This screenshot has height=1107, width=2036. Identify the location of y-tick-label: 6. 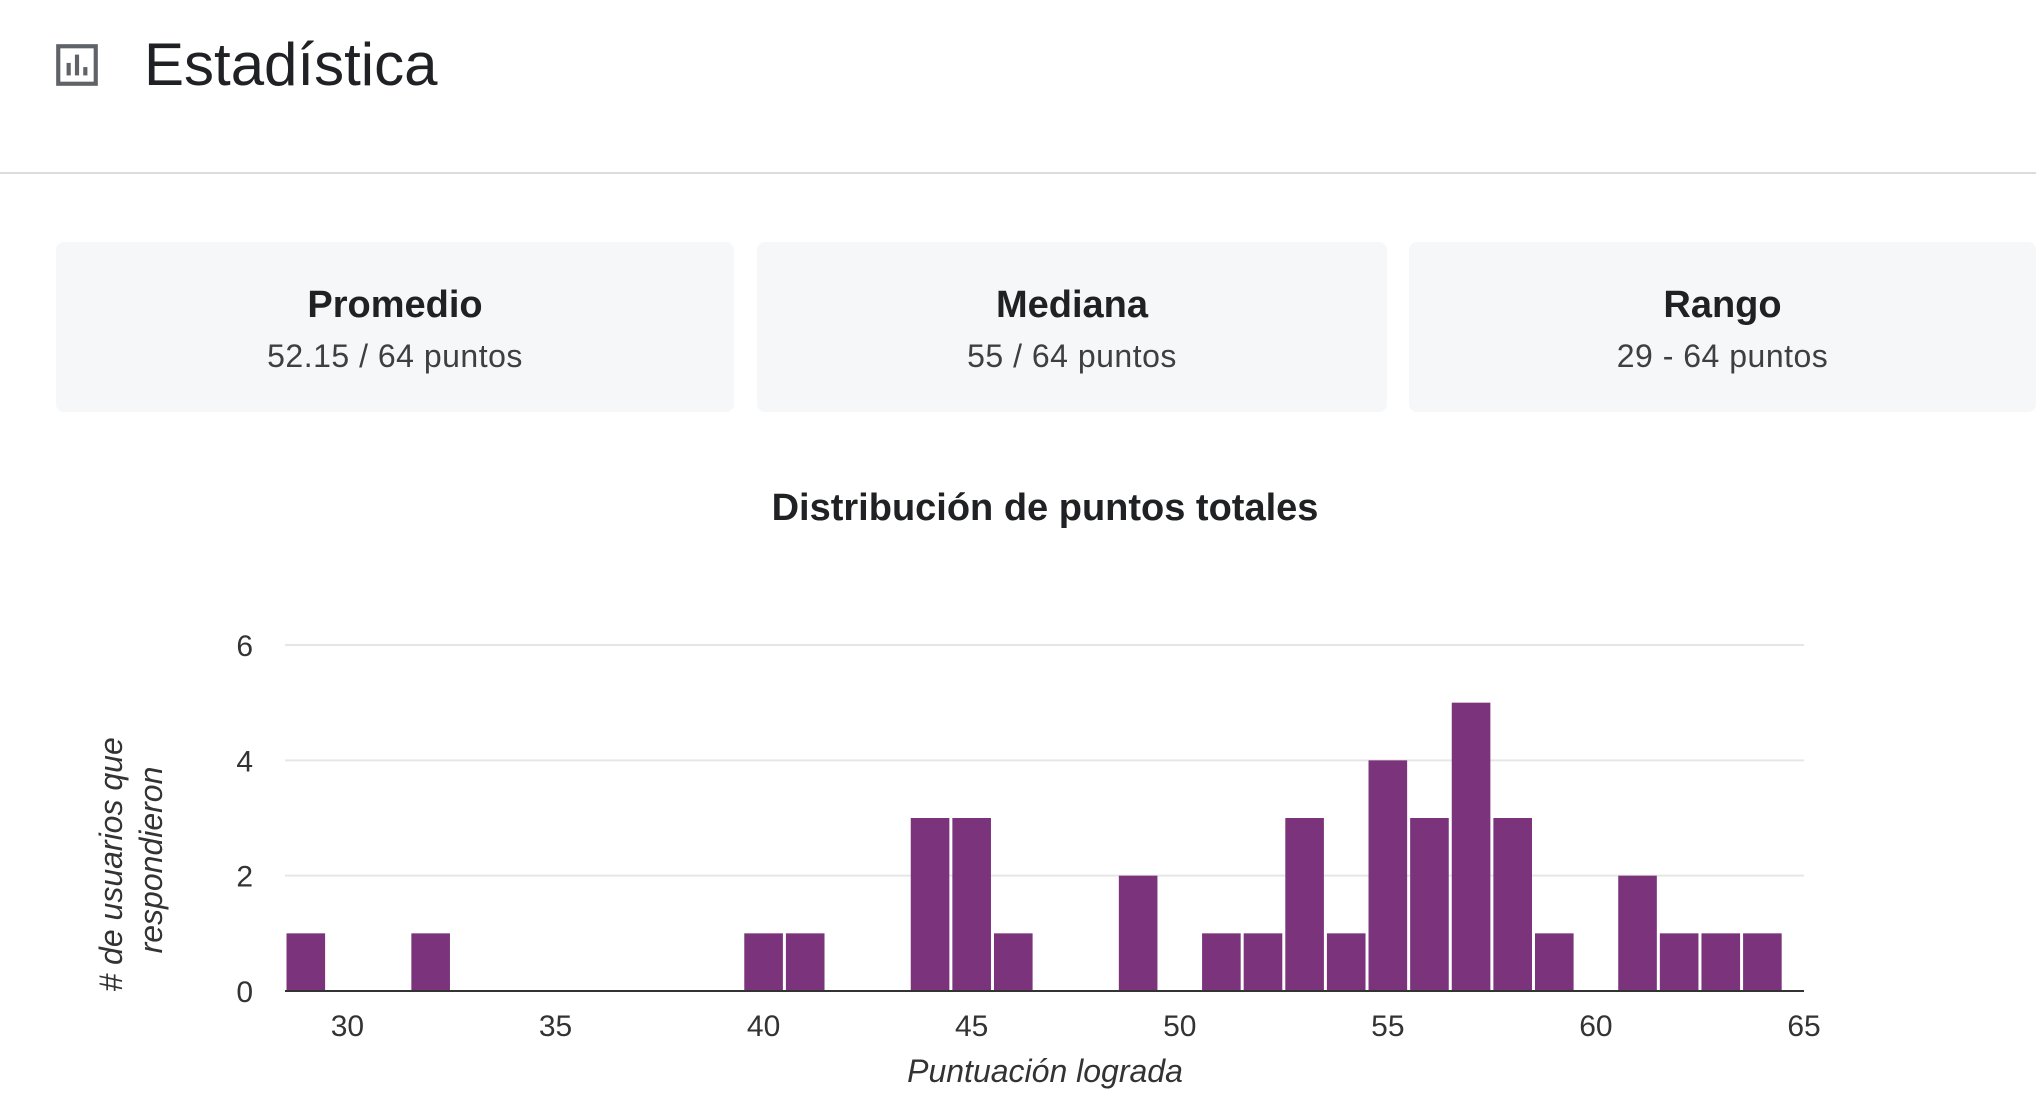
(244, 646).